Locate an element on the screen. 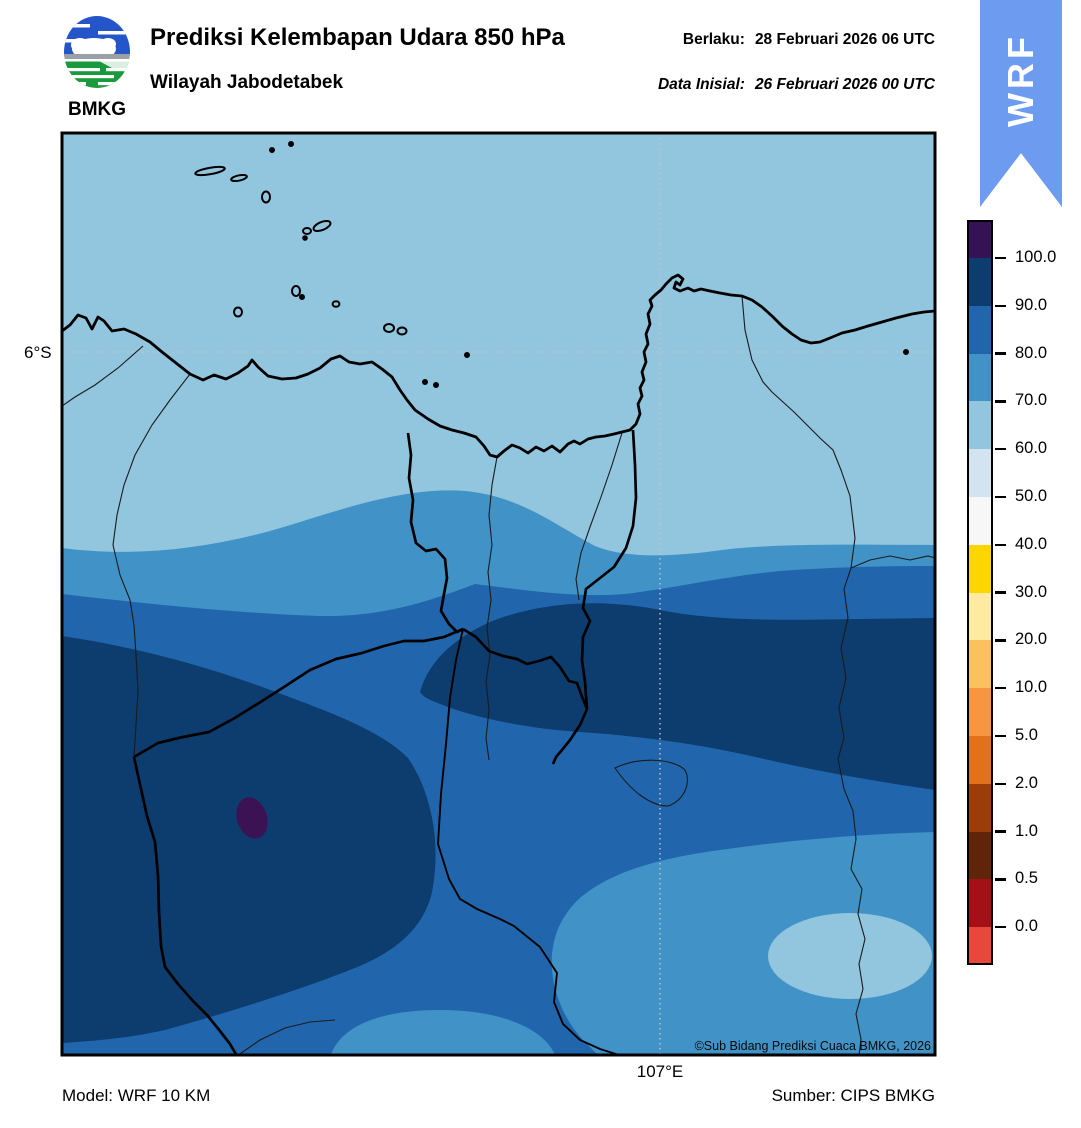  colorbar-tick-label: 0.0 is located at coordinates (1026, 926).